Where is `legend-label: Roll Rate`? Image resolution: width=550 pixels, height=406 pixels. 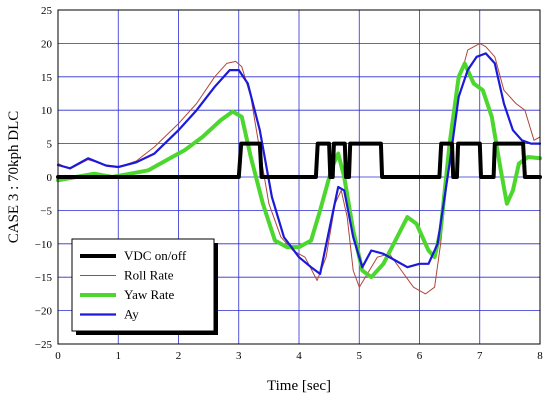
legend-label: Roll Rate is located at coordinates (149, 275).